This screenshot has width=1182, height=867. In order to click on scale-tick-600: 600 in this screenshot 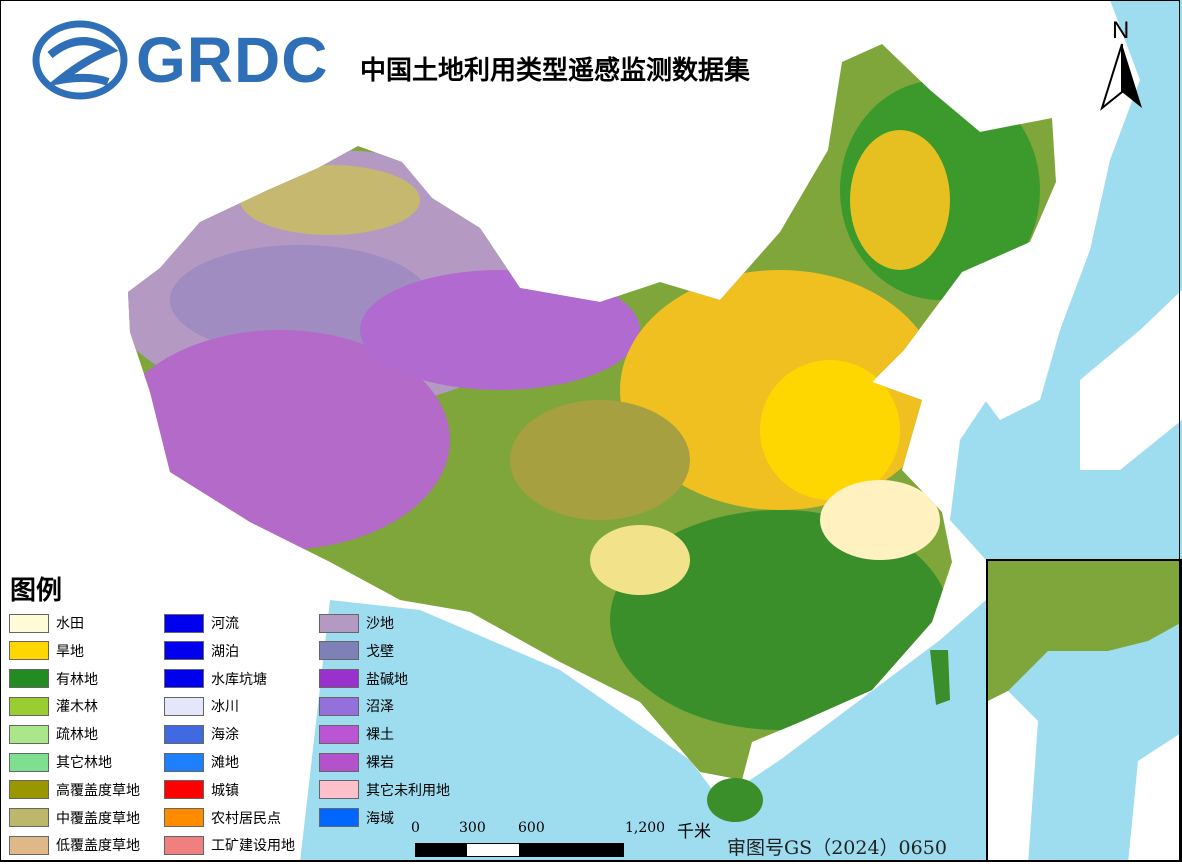, I will do `click(531, 828)`.